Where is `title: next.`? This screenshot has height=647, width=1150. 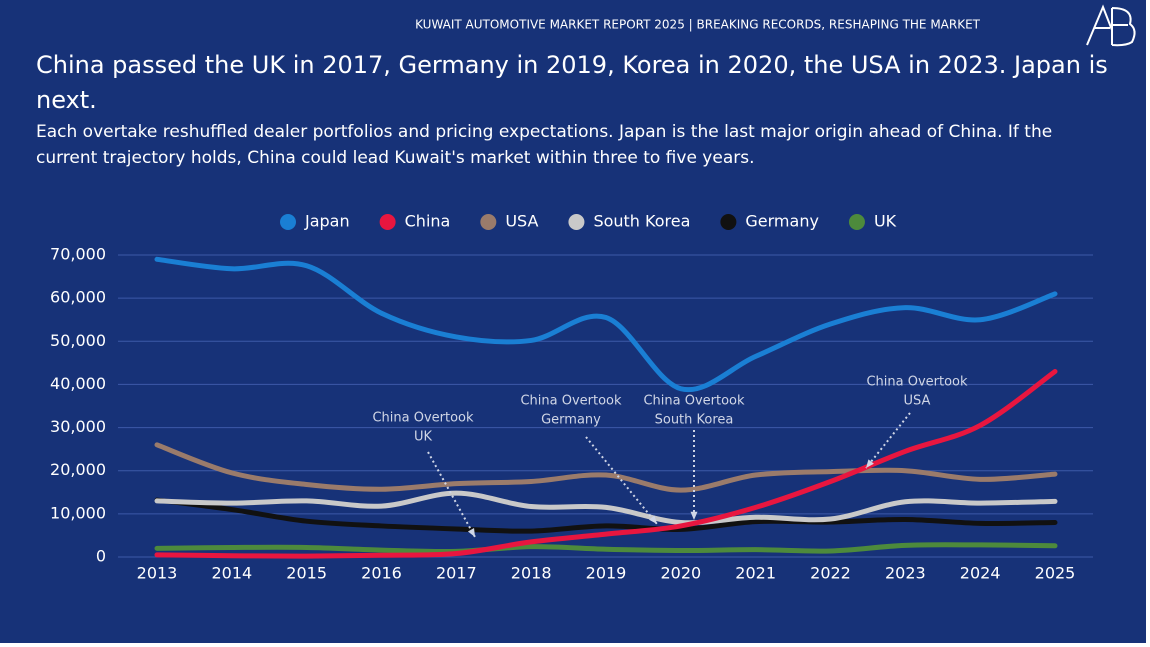 title: next. is located at coordinates (66, 100).